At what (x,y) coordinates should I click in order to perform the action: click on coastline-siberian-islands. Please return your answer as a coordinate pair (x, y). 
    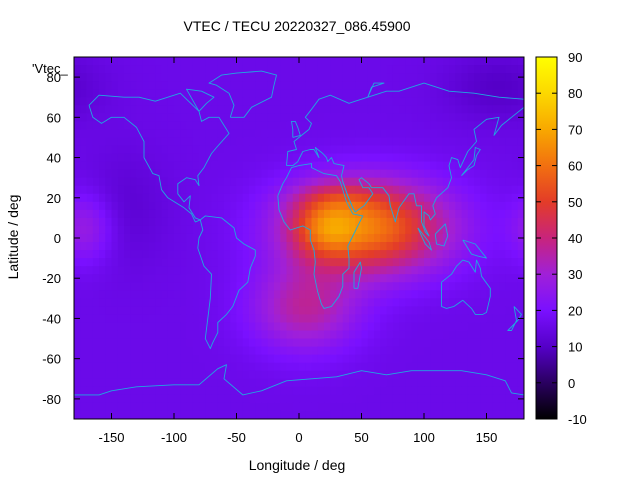
    Looking at the image, I should click on (376, 90).